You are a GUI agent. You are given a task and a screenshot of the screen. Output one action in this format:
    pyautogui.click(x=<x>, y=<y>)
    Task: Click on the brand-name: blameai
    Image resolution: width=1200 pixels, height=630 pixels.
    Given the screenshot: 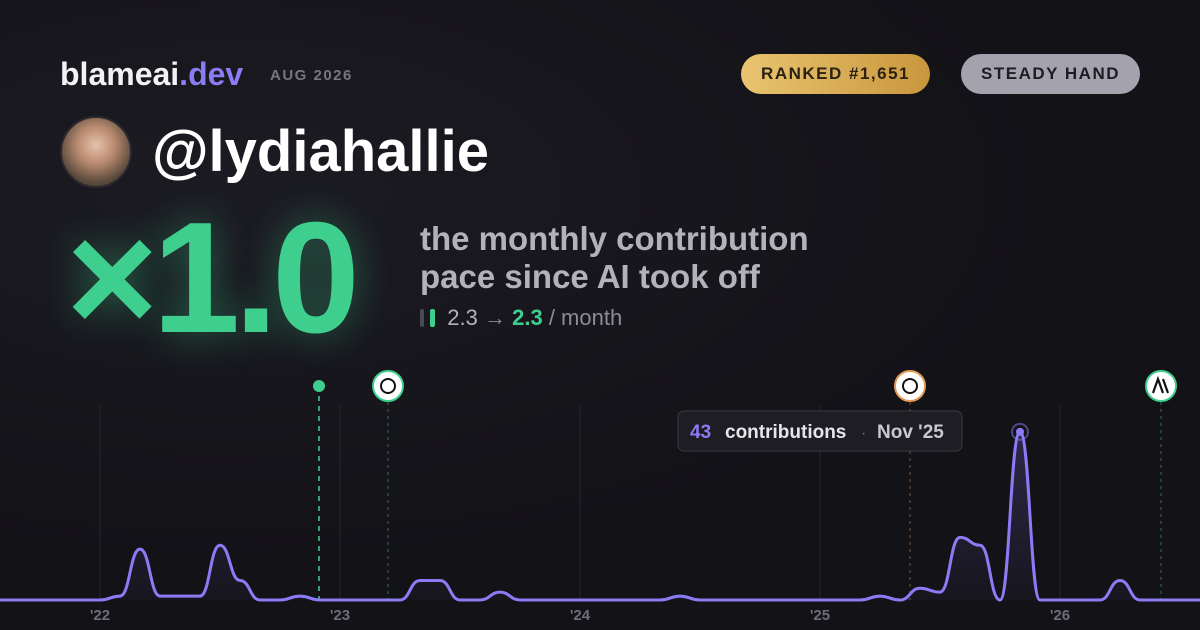 What is the action you would take?
    pyautogui.click(x=120, y=74)
    